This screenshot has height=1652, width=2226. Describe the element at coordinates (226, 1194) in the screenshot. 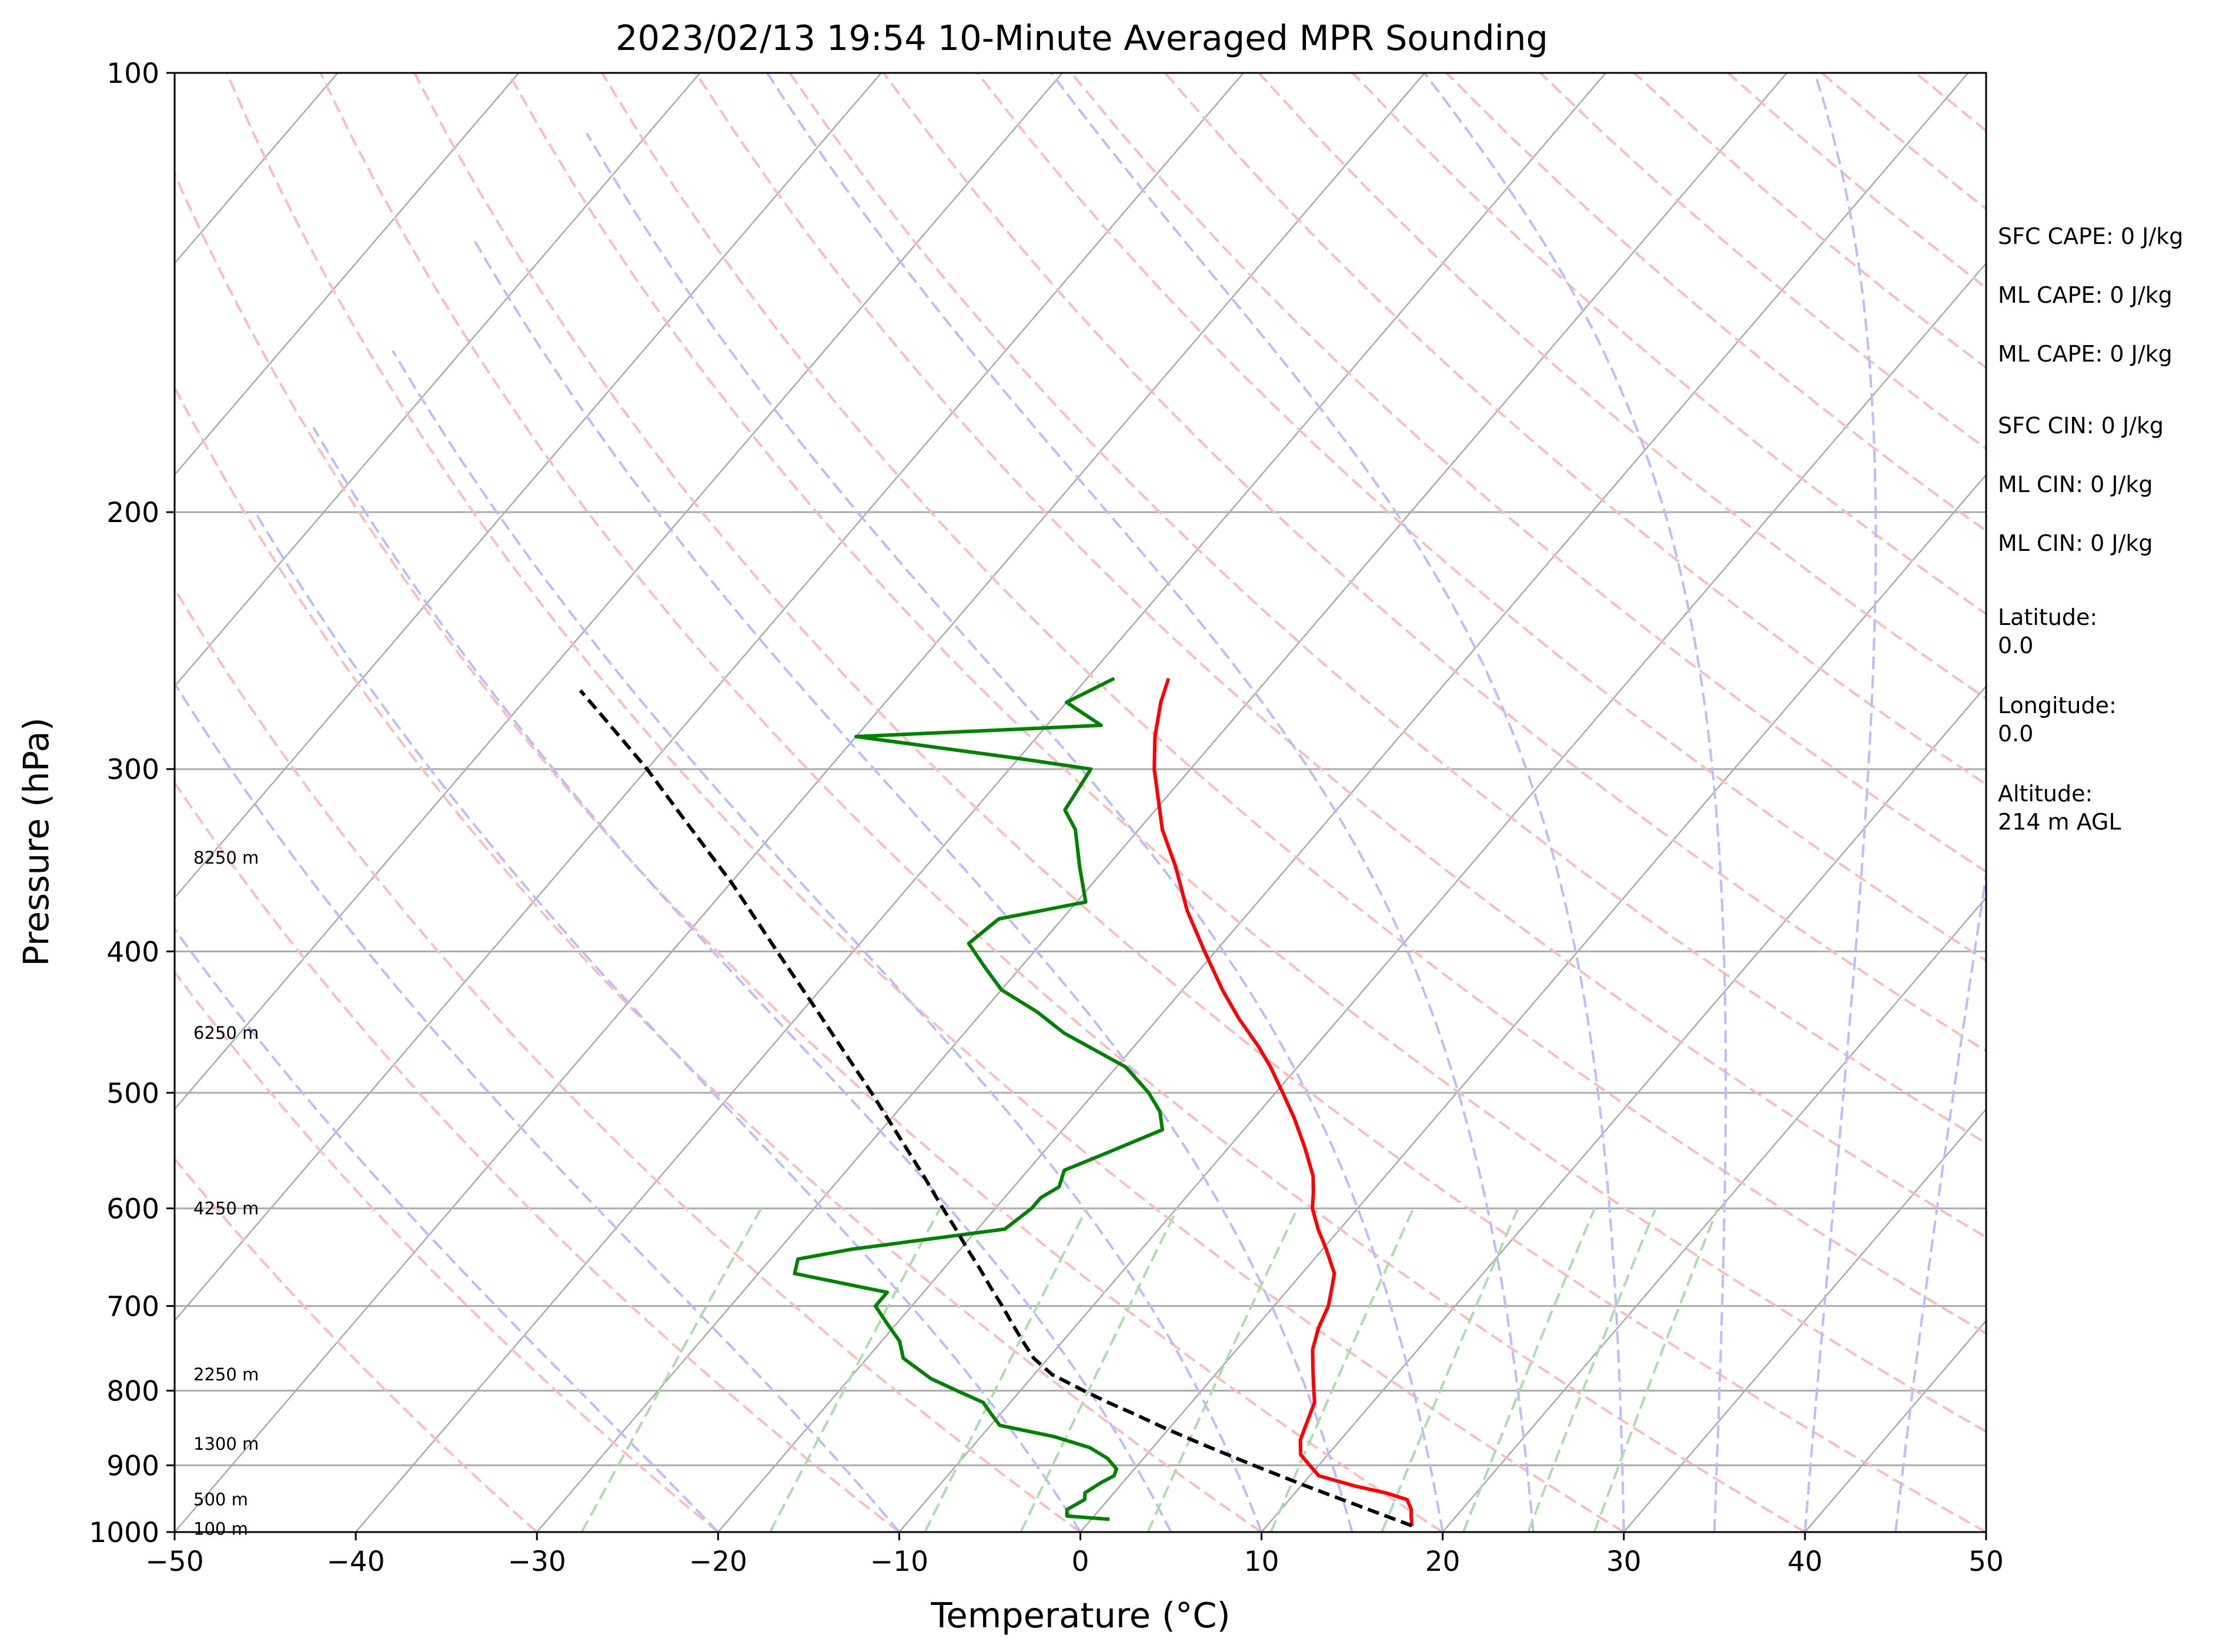

I see `height-labels: 100 m 500 m 1300 m 2250 m 4250 m 6250 m 8250 m` at that location.